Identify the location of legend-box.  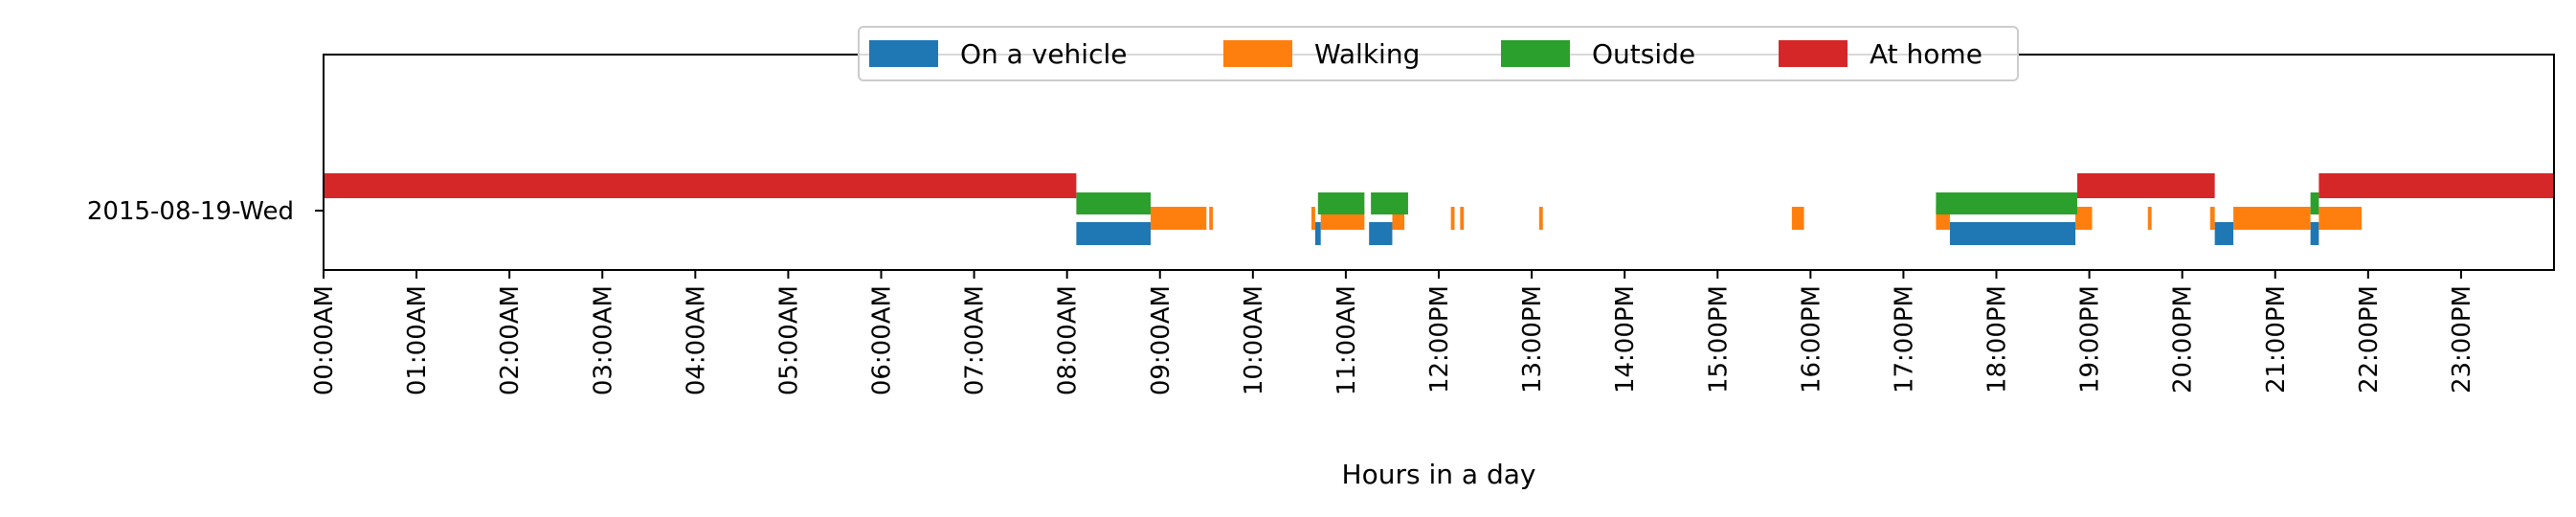
(1438, 53).